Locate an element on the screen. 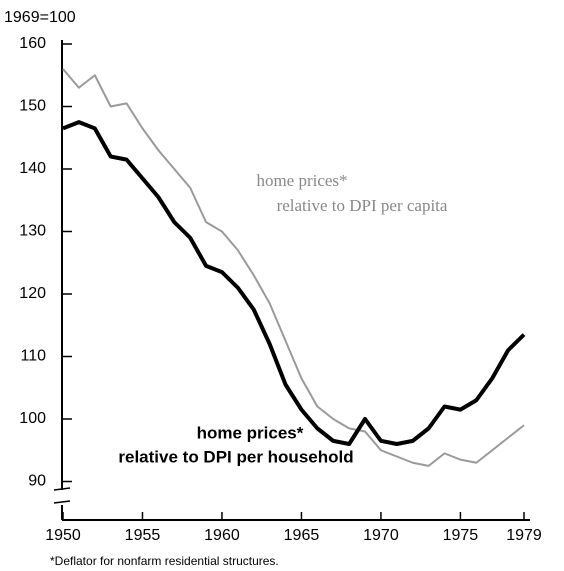 Image resolution: width=564 pixels, height=571 pixels. y-tick-label: 150 is located at coordinates (32, 106).